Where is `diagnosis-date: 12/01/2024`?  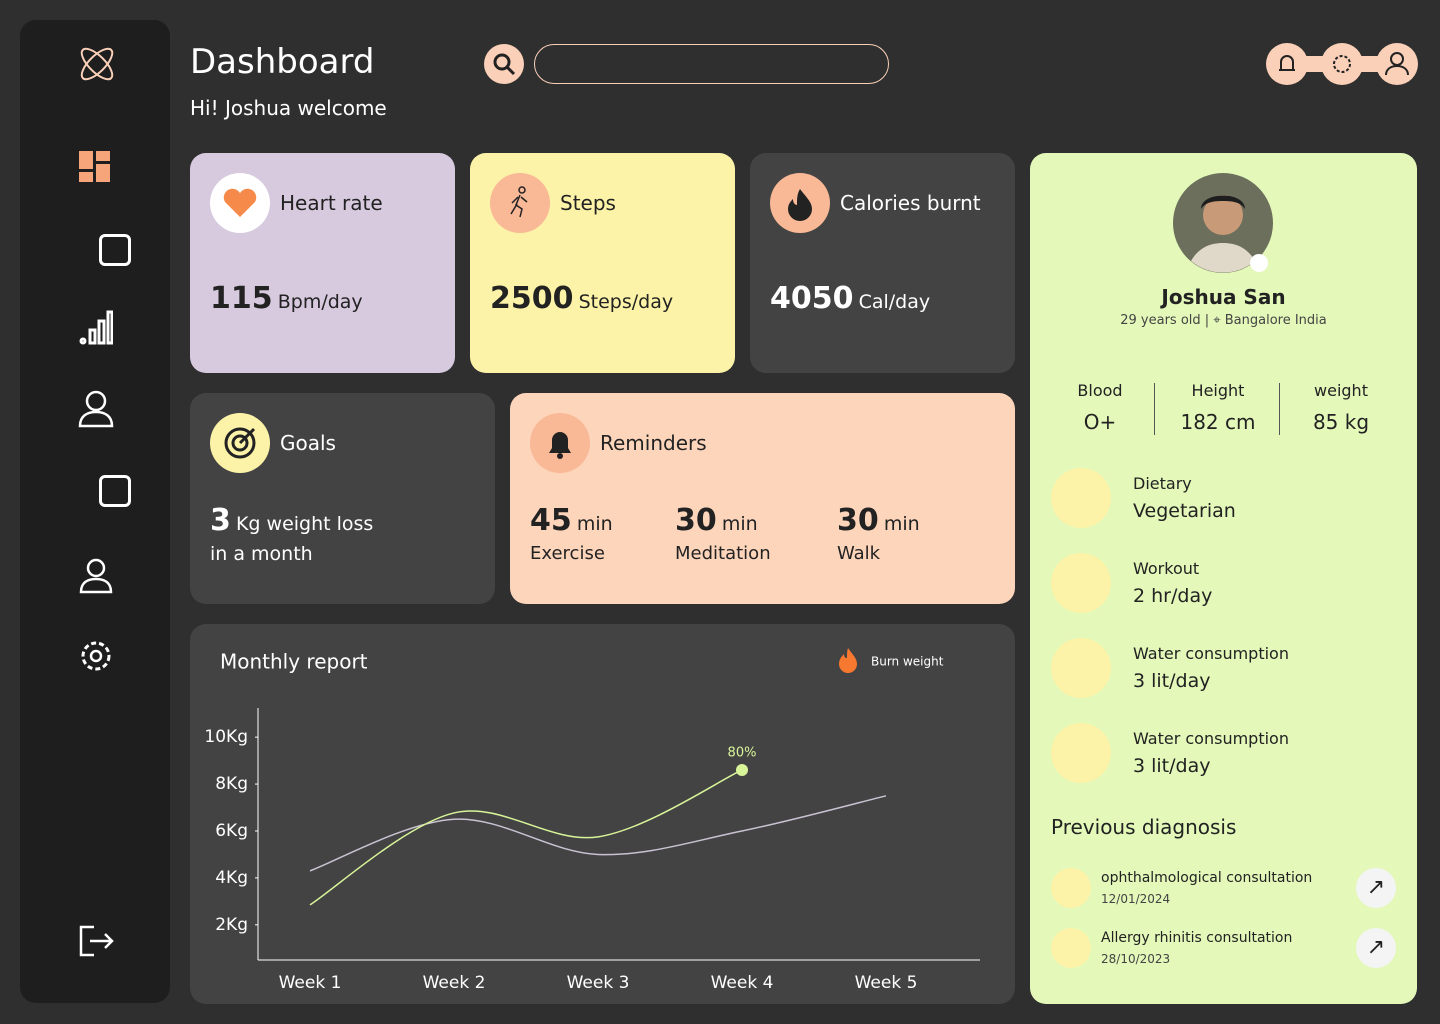
diagnosis-date: 12/01/2024 is located at coordinates (1136, 899).